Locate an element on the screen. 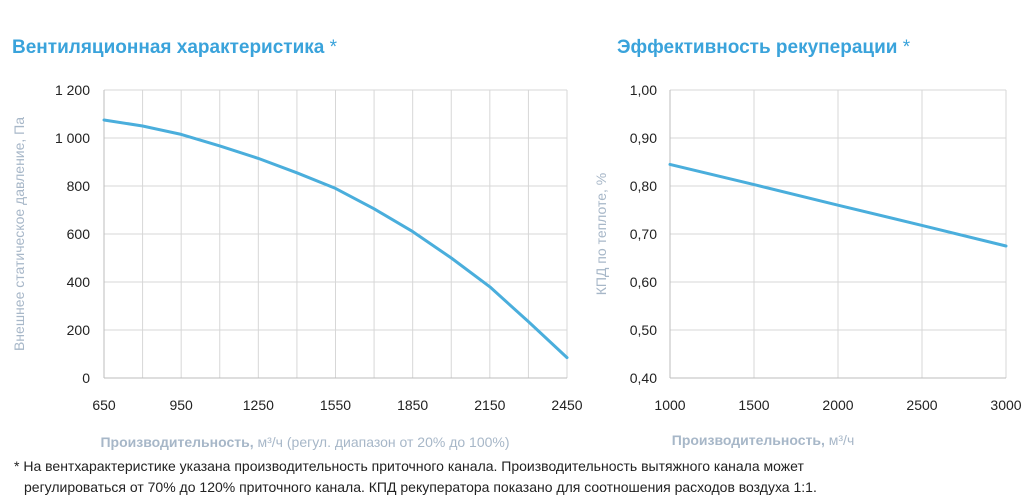  y-axis-title: Внешнее статическое давление, Па is located at coordinates (19, 234).